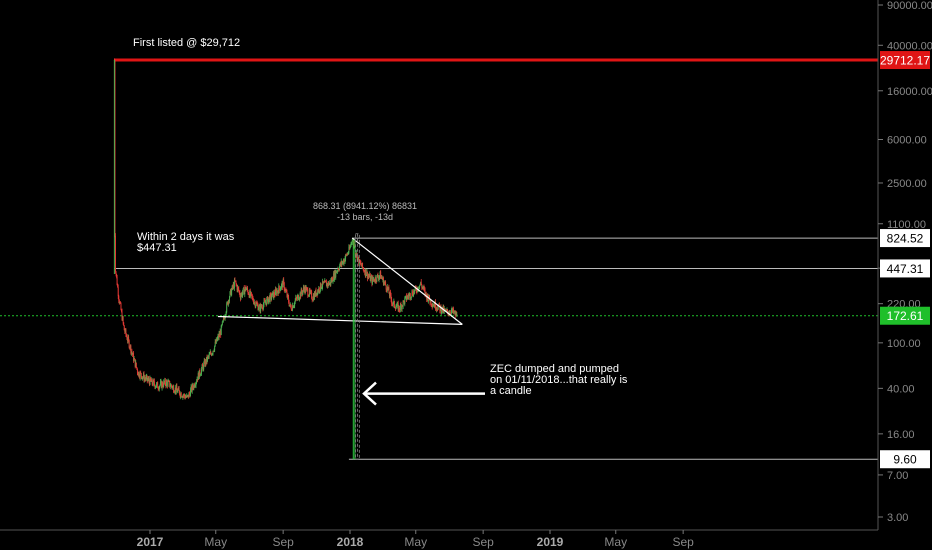 Image resolution: width=932 pixels, height=550 pixels. I want to click on price-labels: 29712.17 824.52 447.31 172.61 9.60, so click(905, 260).